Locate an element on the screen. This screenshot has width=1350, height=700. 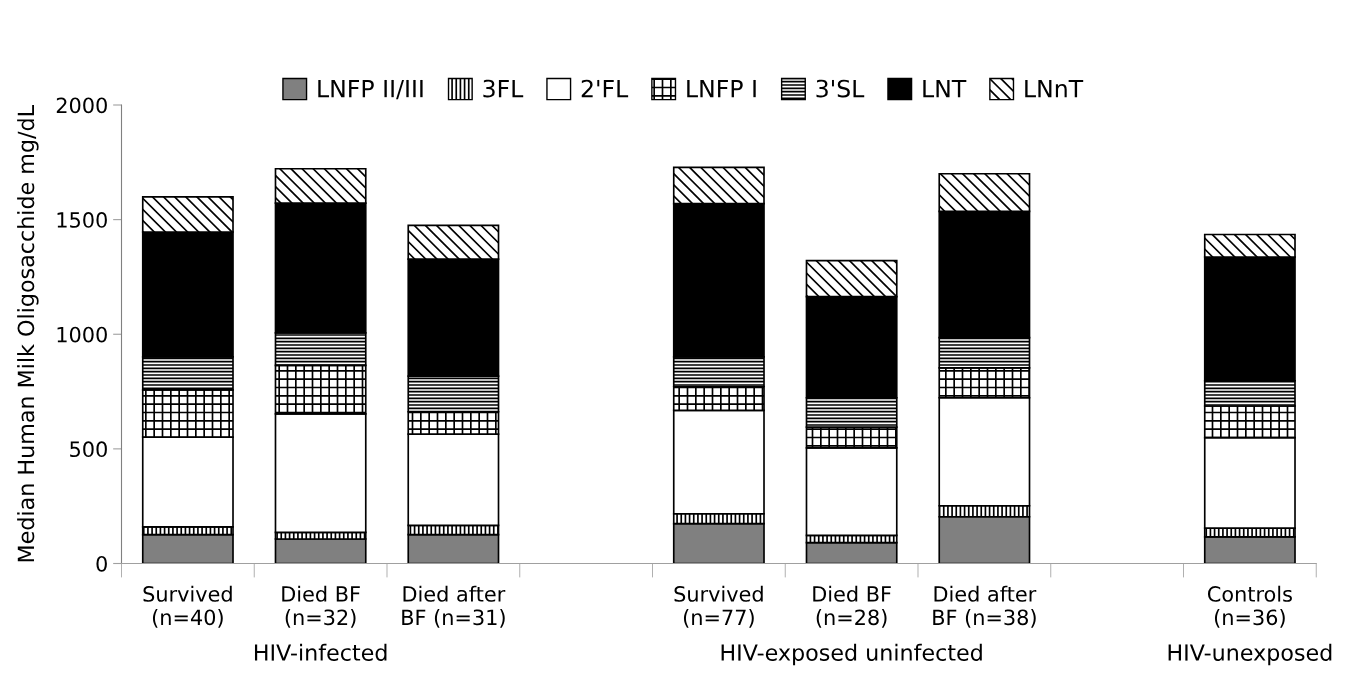
y-tick-label: 500 is located at coordinates (88, 449).